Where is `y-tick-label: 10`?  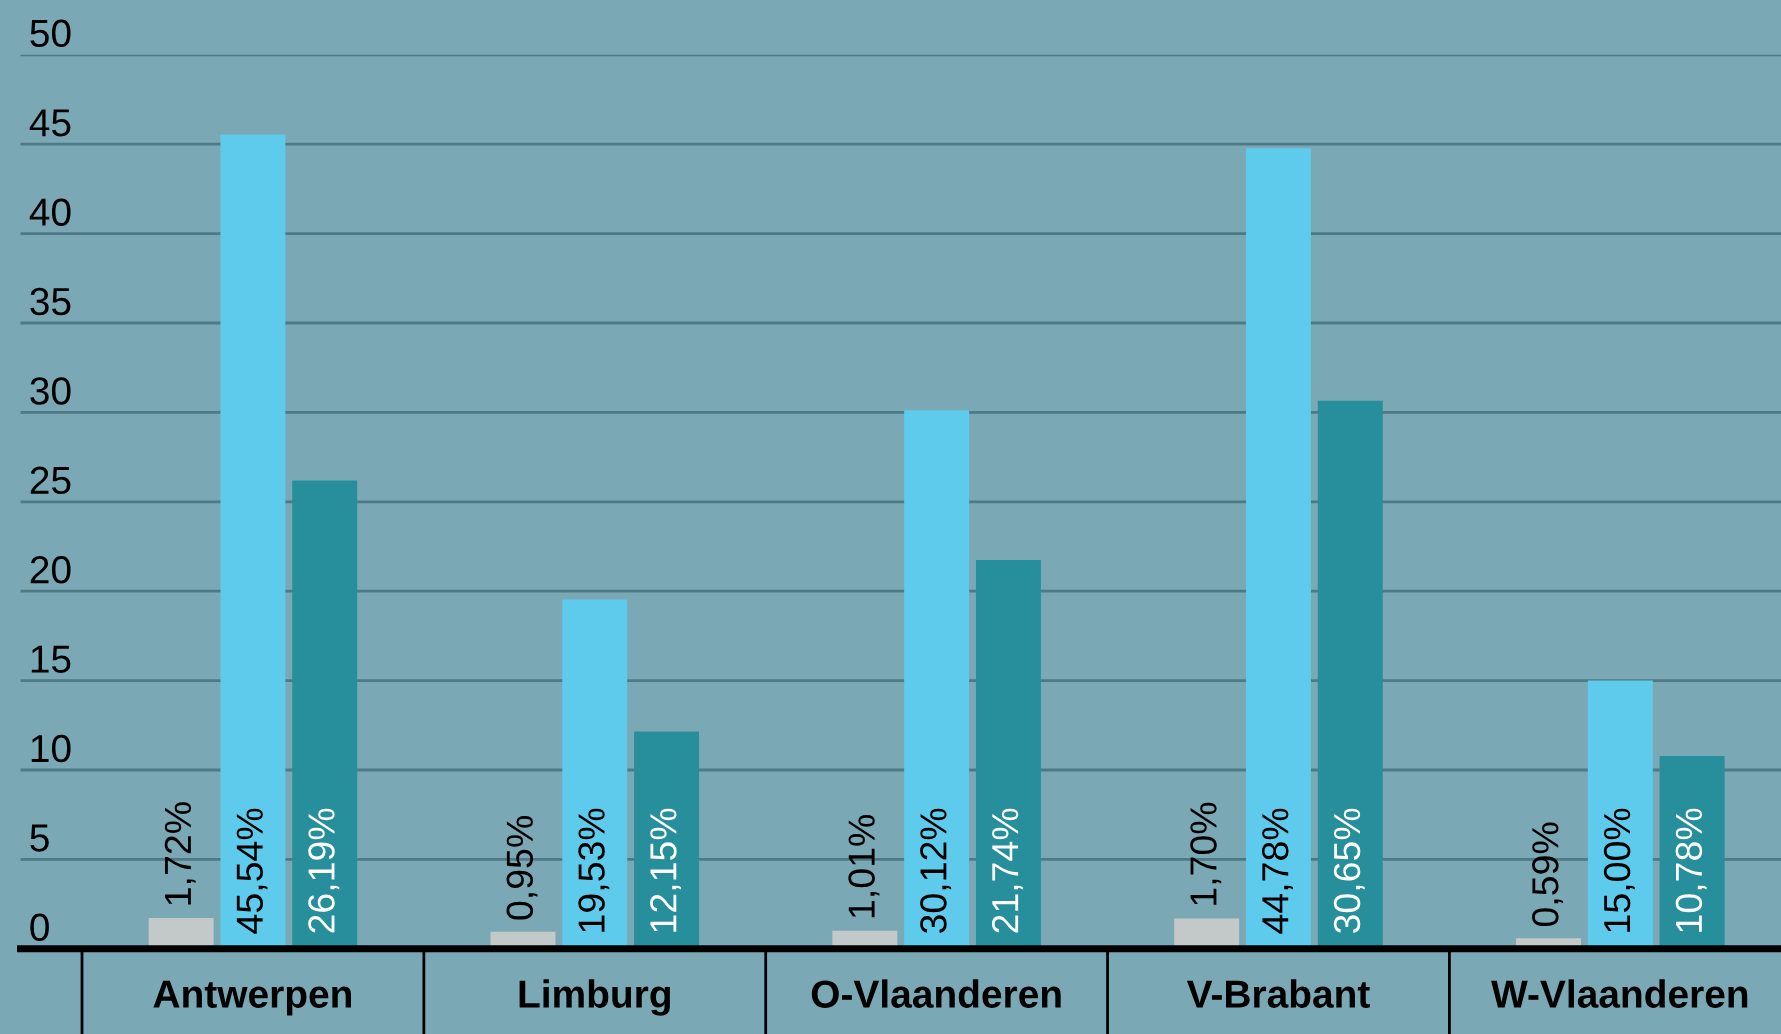
y-tick-label: 10 is located at coordinates (51, 748).